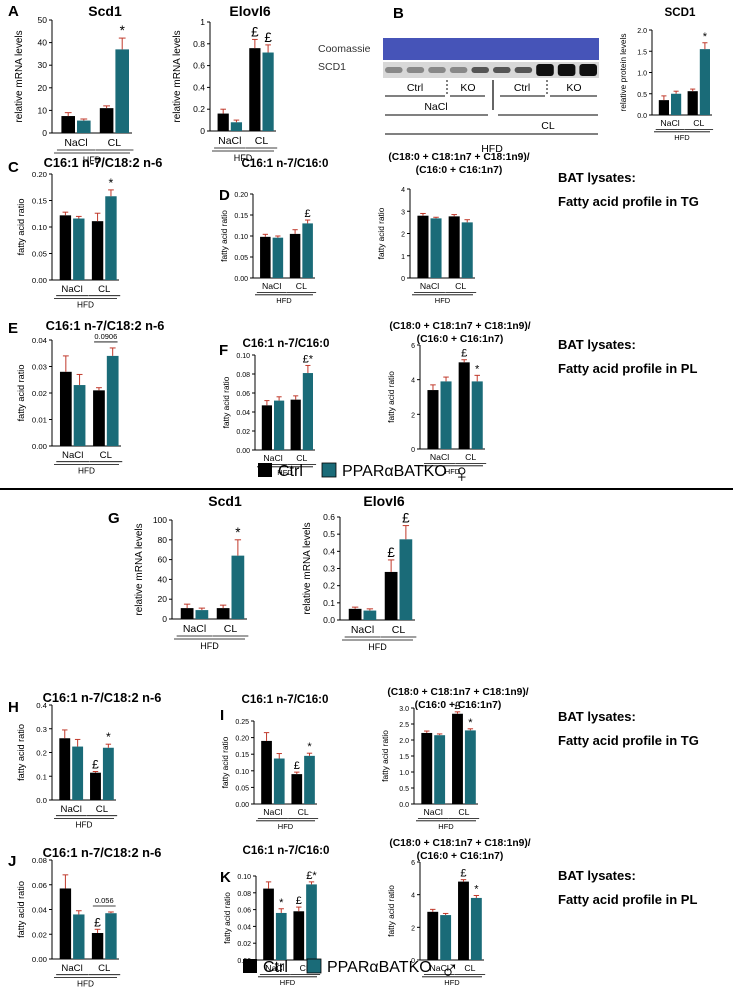 This screenshot has height=988, width=733. Describe the element at coordinates (669, 123) in the screenshot. I see `x-tick-label-B2: NaCl` at that location.